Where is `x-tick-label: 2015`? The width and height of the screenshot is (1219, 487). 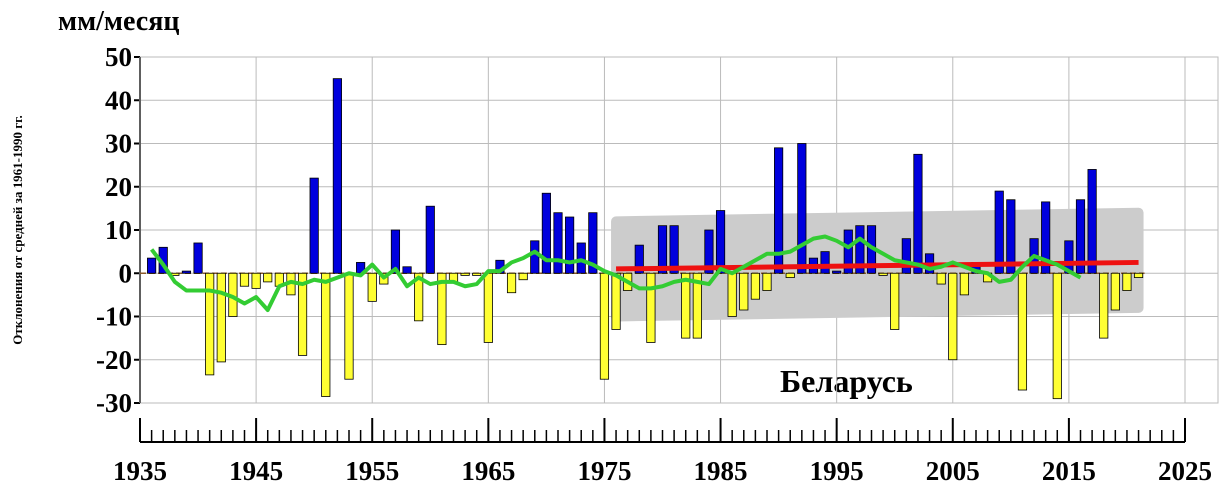 x-tick-label: 2015 is located at coordinates (1069, 471).